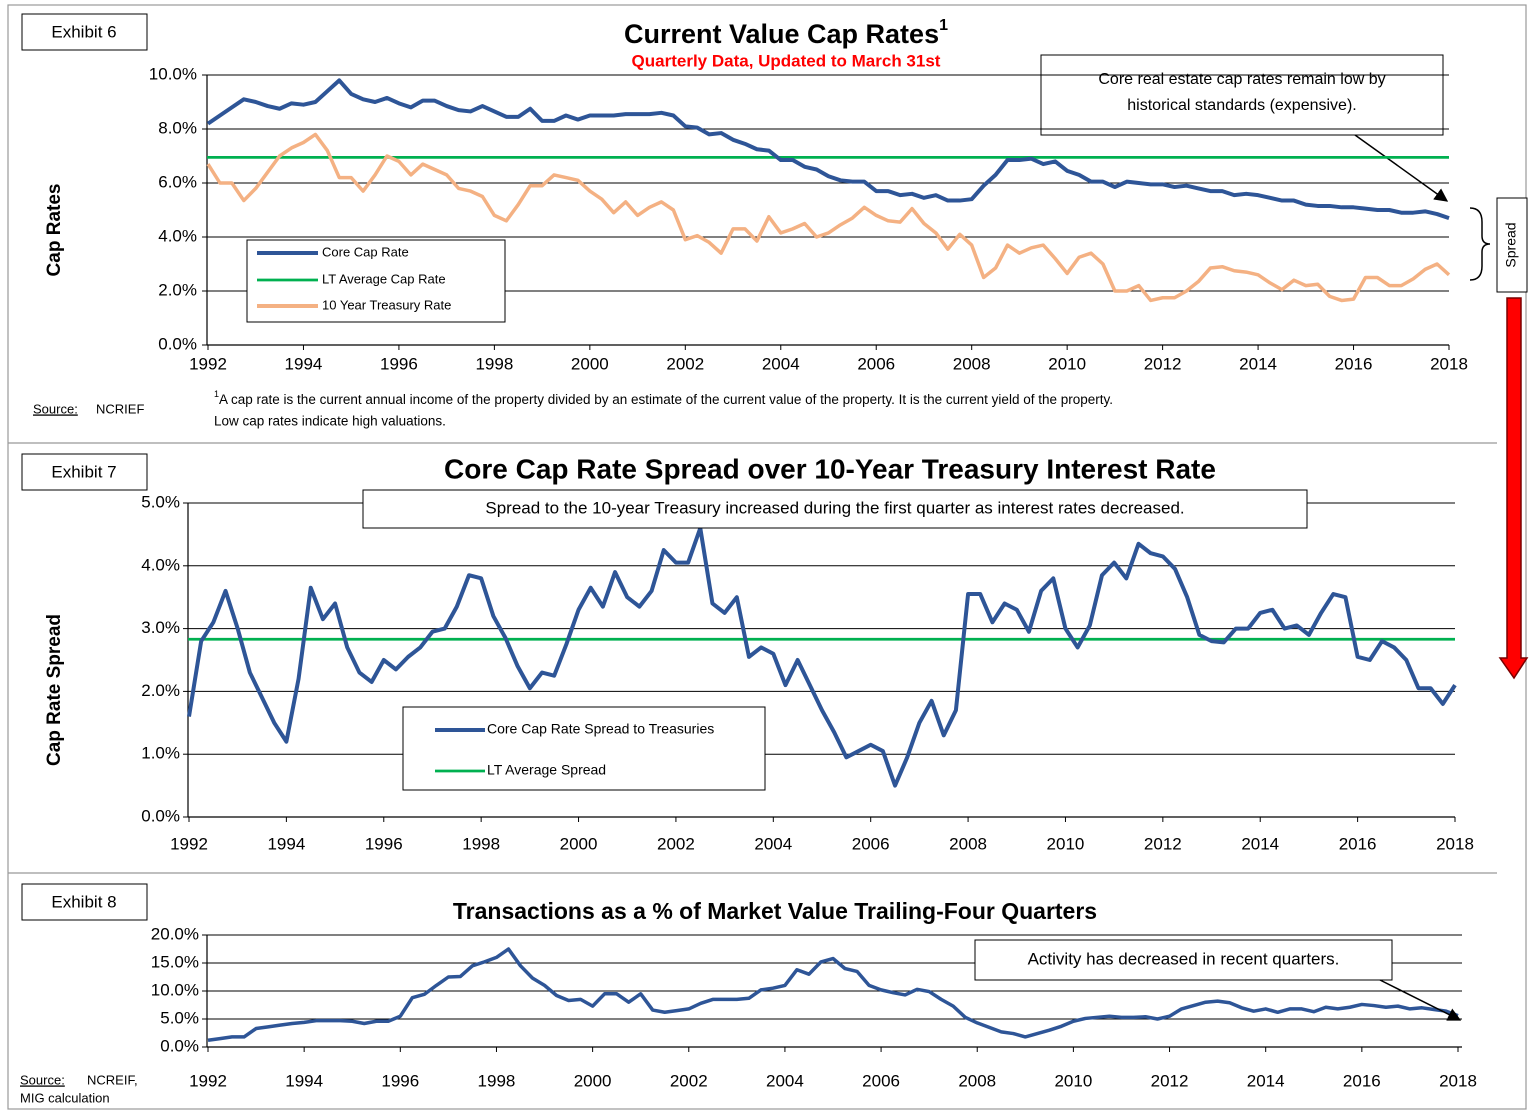 This screenshot has height=1112, width=1529. I want to click on exhibit-label: Exhibit 6, so click(83, 31).